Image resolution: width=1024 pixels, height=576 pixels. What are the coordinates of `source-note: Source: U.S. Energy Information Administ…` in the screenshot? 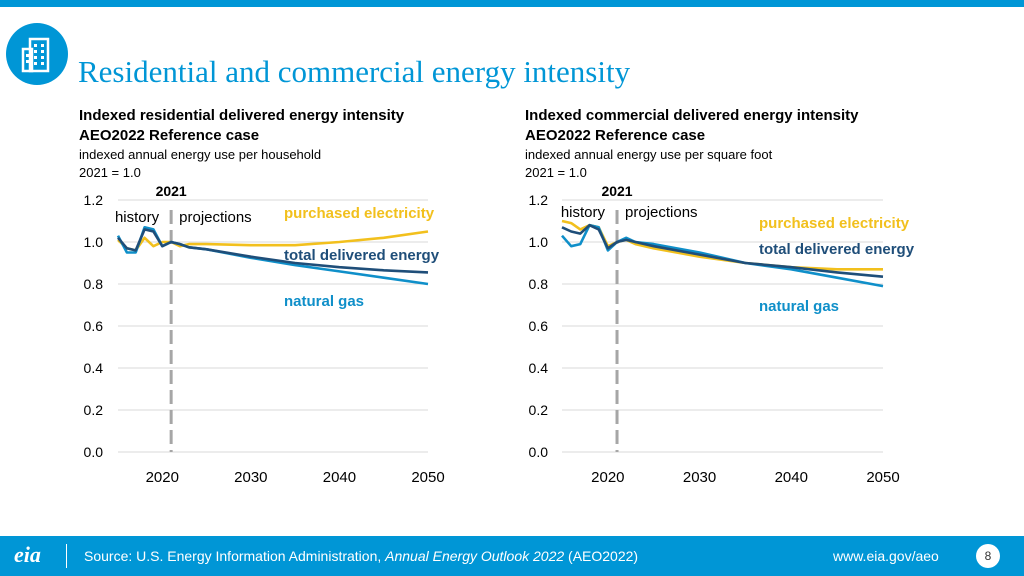 It's located at (361, 556).